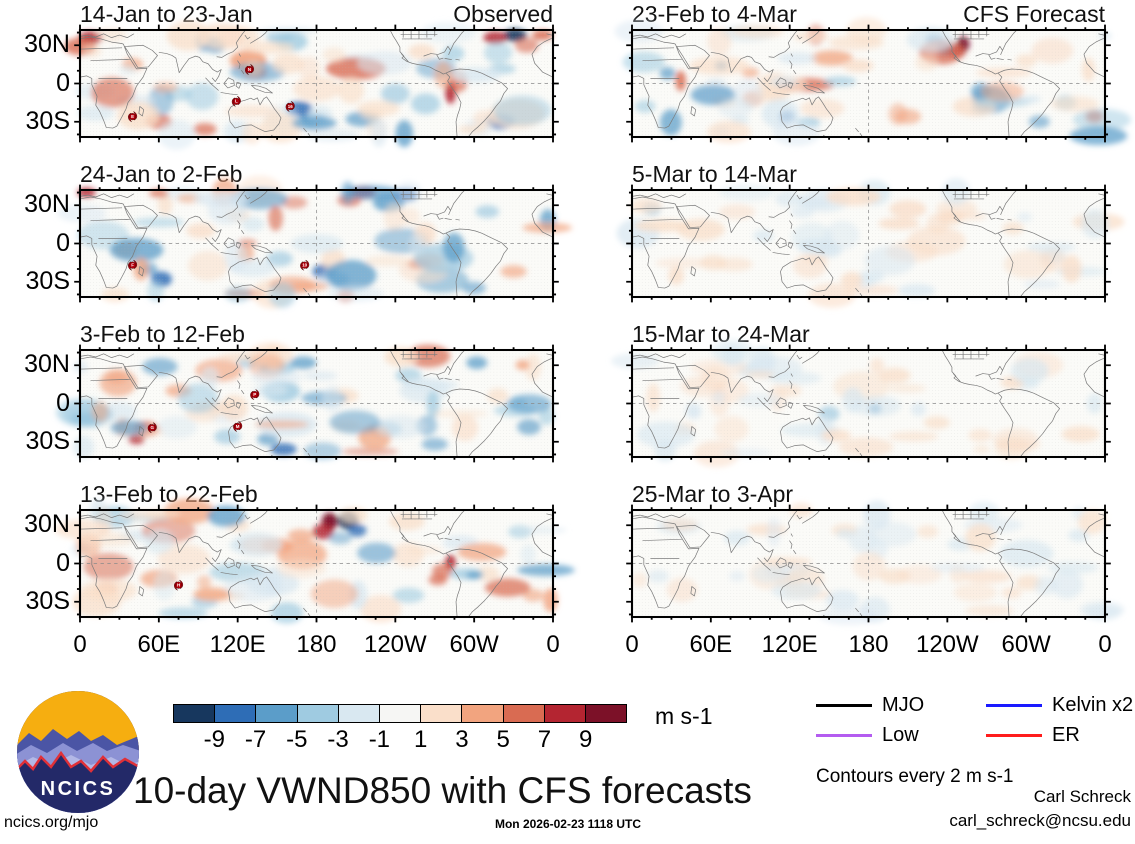  I want to click on svg-text: 16, so click(291, 106).